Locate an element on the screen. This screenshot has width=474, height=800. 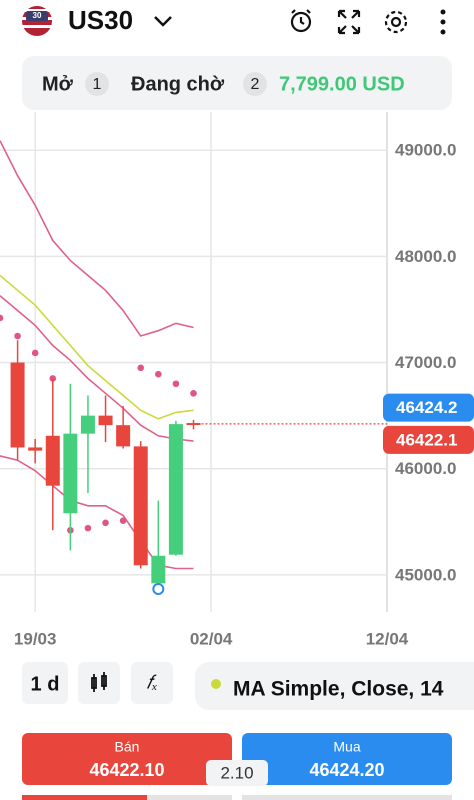
timeframe-button is located at coordinates (45, 683).